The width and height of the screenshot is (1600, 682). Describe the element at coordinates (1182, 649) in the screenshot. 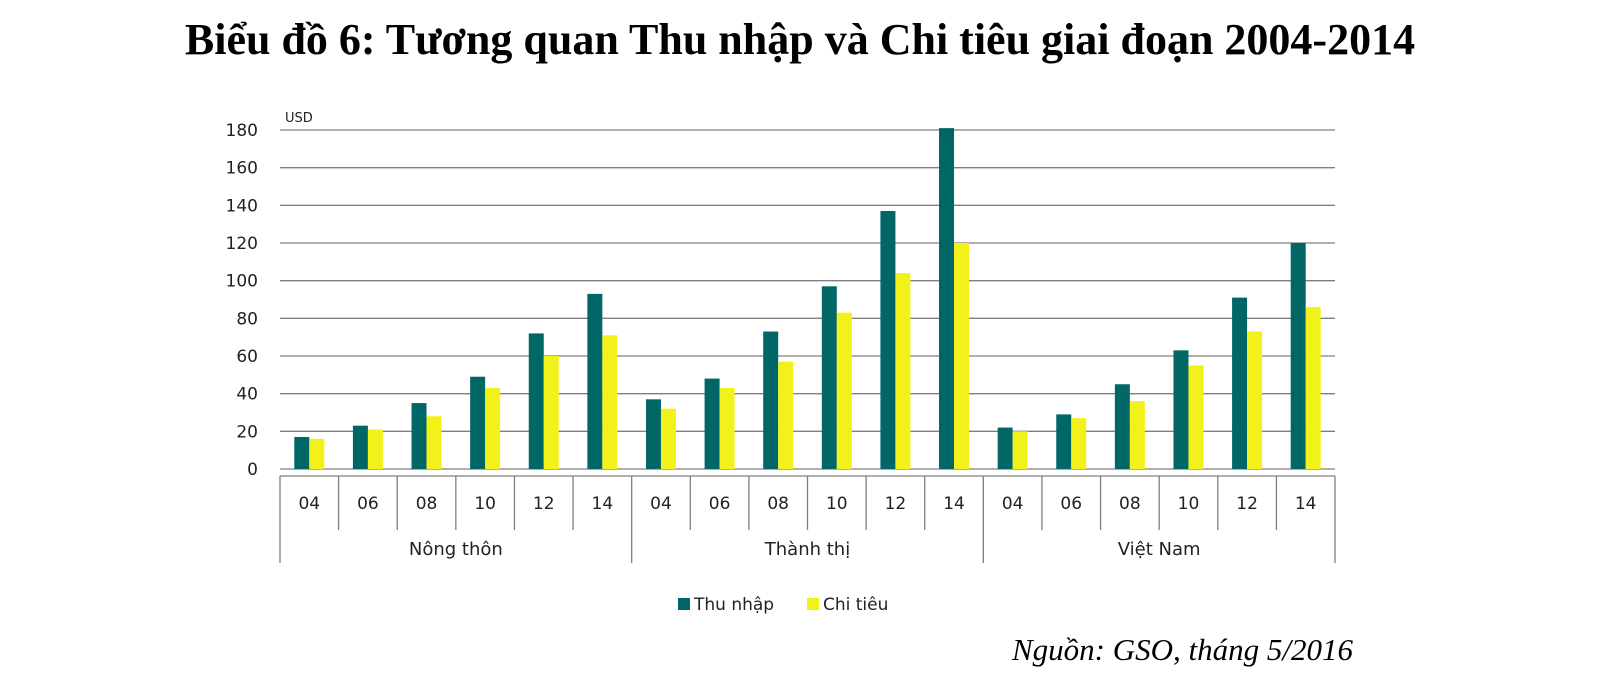

I see `source-note: Nguồn: GSO, tháng 5/2016` at that location.